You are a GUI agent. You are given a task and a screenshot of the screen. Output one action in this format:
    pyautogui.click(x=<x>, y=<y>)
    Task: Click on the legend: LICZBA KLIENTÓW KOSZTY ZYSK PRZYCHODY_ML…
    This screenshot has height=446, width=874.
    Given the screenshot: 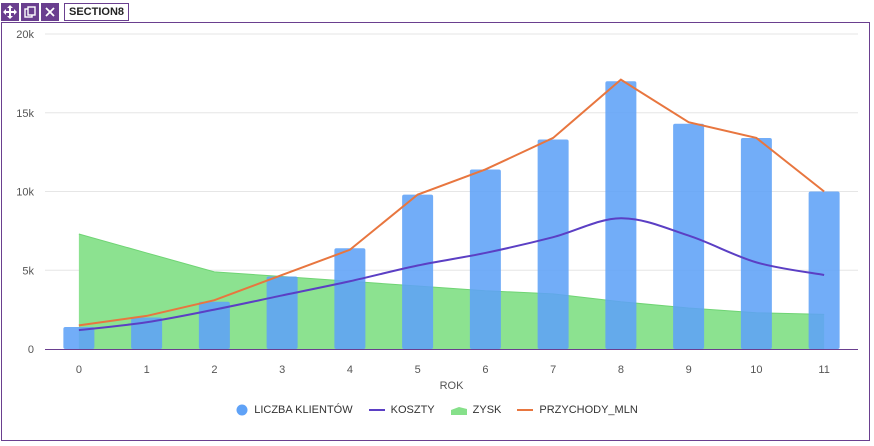 What is the action you would take?
    pyautogui.click(x=437, y=410)
    